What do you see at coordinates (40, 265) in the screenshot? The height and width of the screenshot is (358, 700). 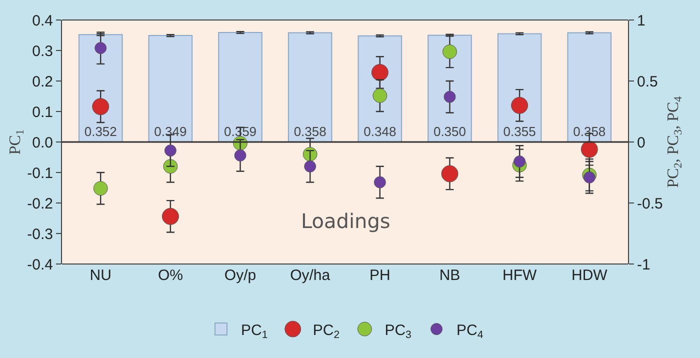 I see `y-tick-label: -0.4` at bounding box center [40, 265].